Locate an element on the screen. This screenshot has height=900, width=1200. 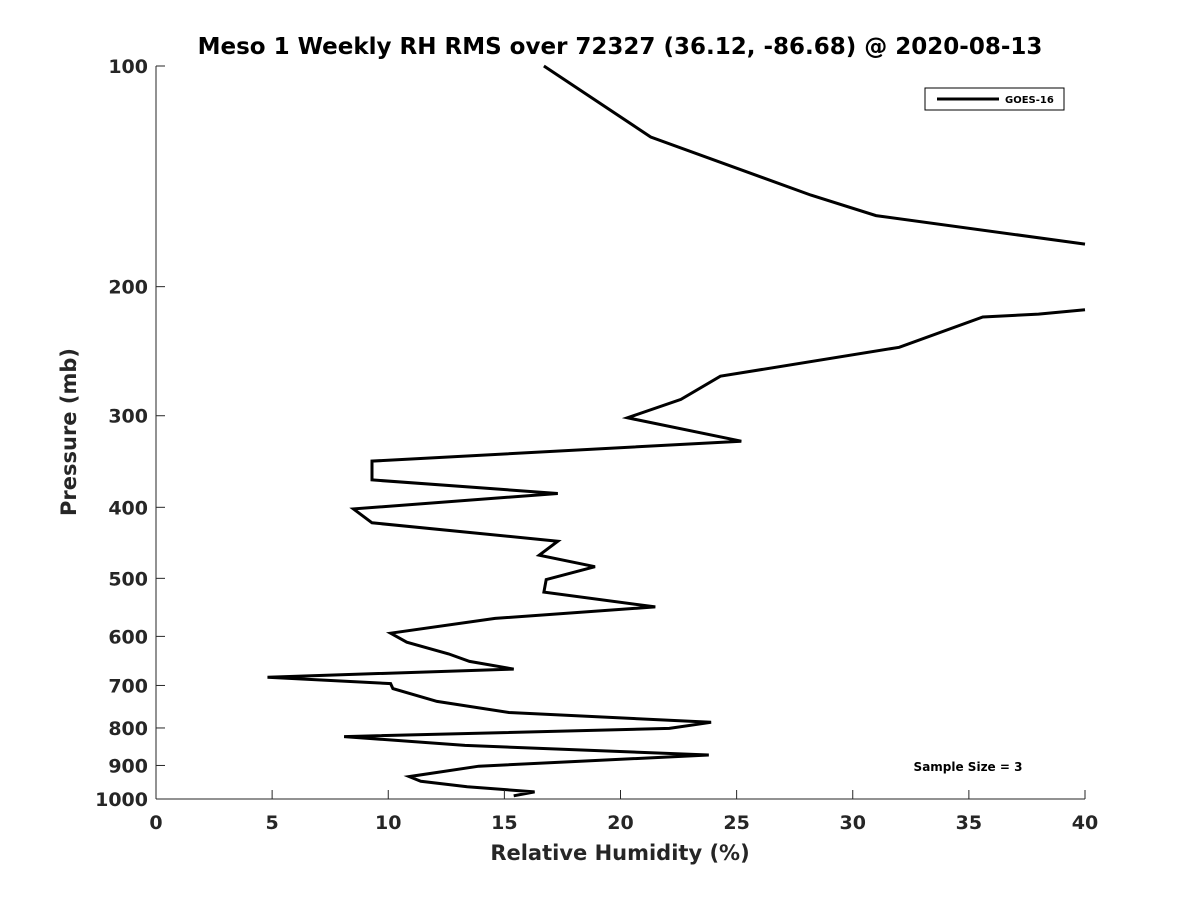
x-tick-label: 15 is located at coordinates (504, 823).